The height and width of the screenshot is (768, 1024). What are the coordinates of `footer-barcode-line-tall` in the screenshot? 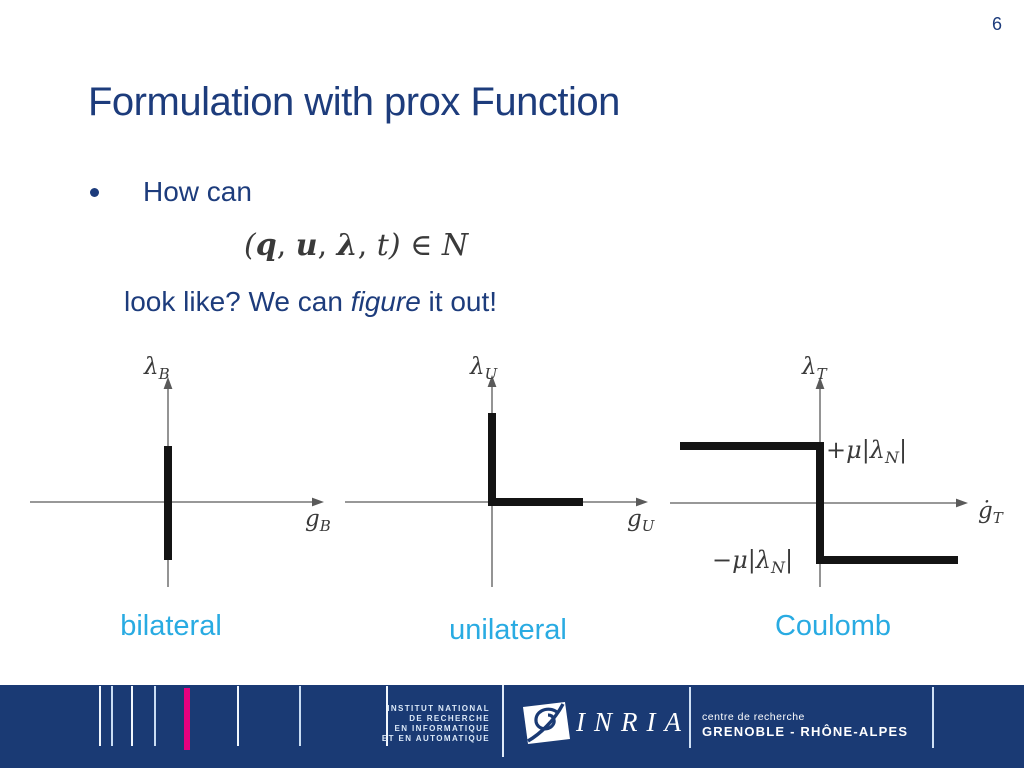 It's located at (503, 721).